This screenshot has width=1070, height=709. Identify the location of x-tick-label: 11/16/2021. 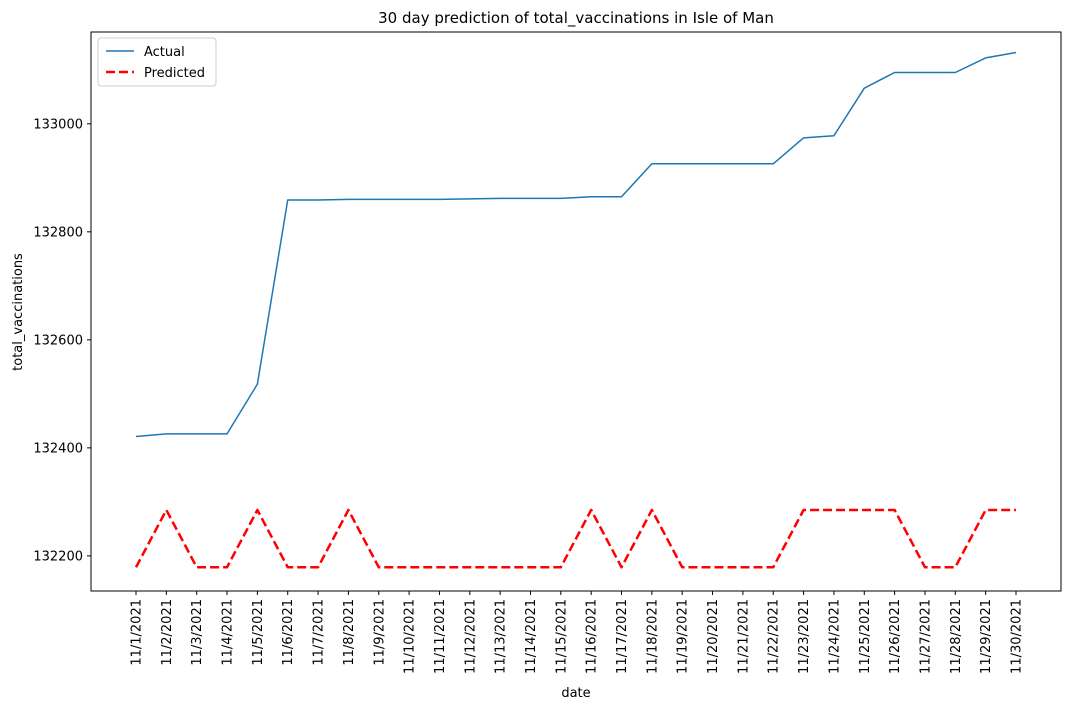
(592, 636).